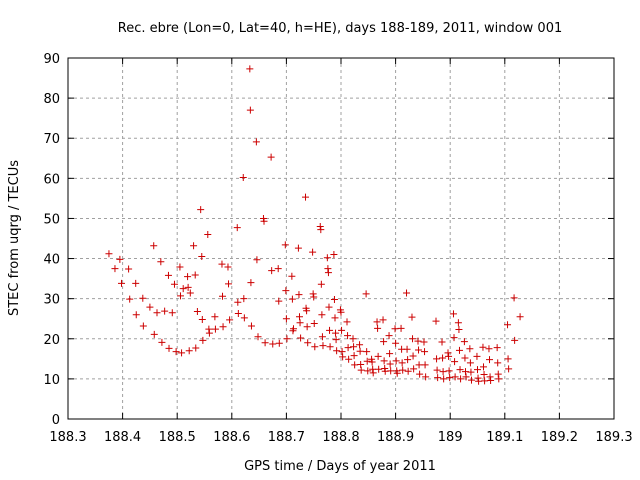 This screenshot has width=640, height=480. What do you see at coordinates (559, 437) in the screenshot?
I see `x-tick-label: 189.2` at bounding box center [559, 437].